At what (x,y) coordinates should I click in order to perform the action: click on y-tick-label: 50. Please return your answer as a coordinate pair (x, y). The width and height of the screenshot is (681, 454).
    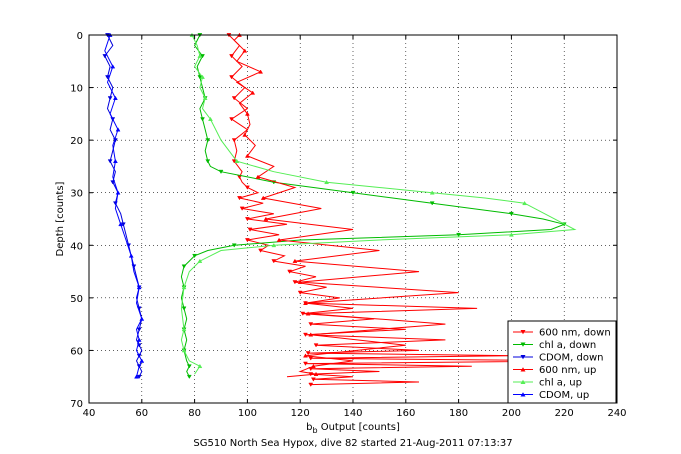
    Looking at the image, I should click on (76, 299).